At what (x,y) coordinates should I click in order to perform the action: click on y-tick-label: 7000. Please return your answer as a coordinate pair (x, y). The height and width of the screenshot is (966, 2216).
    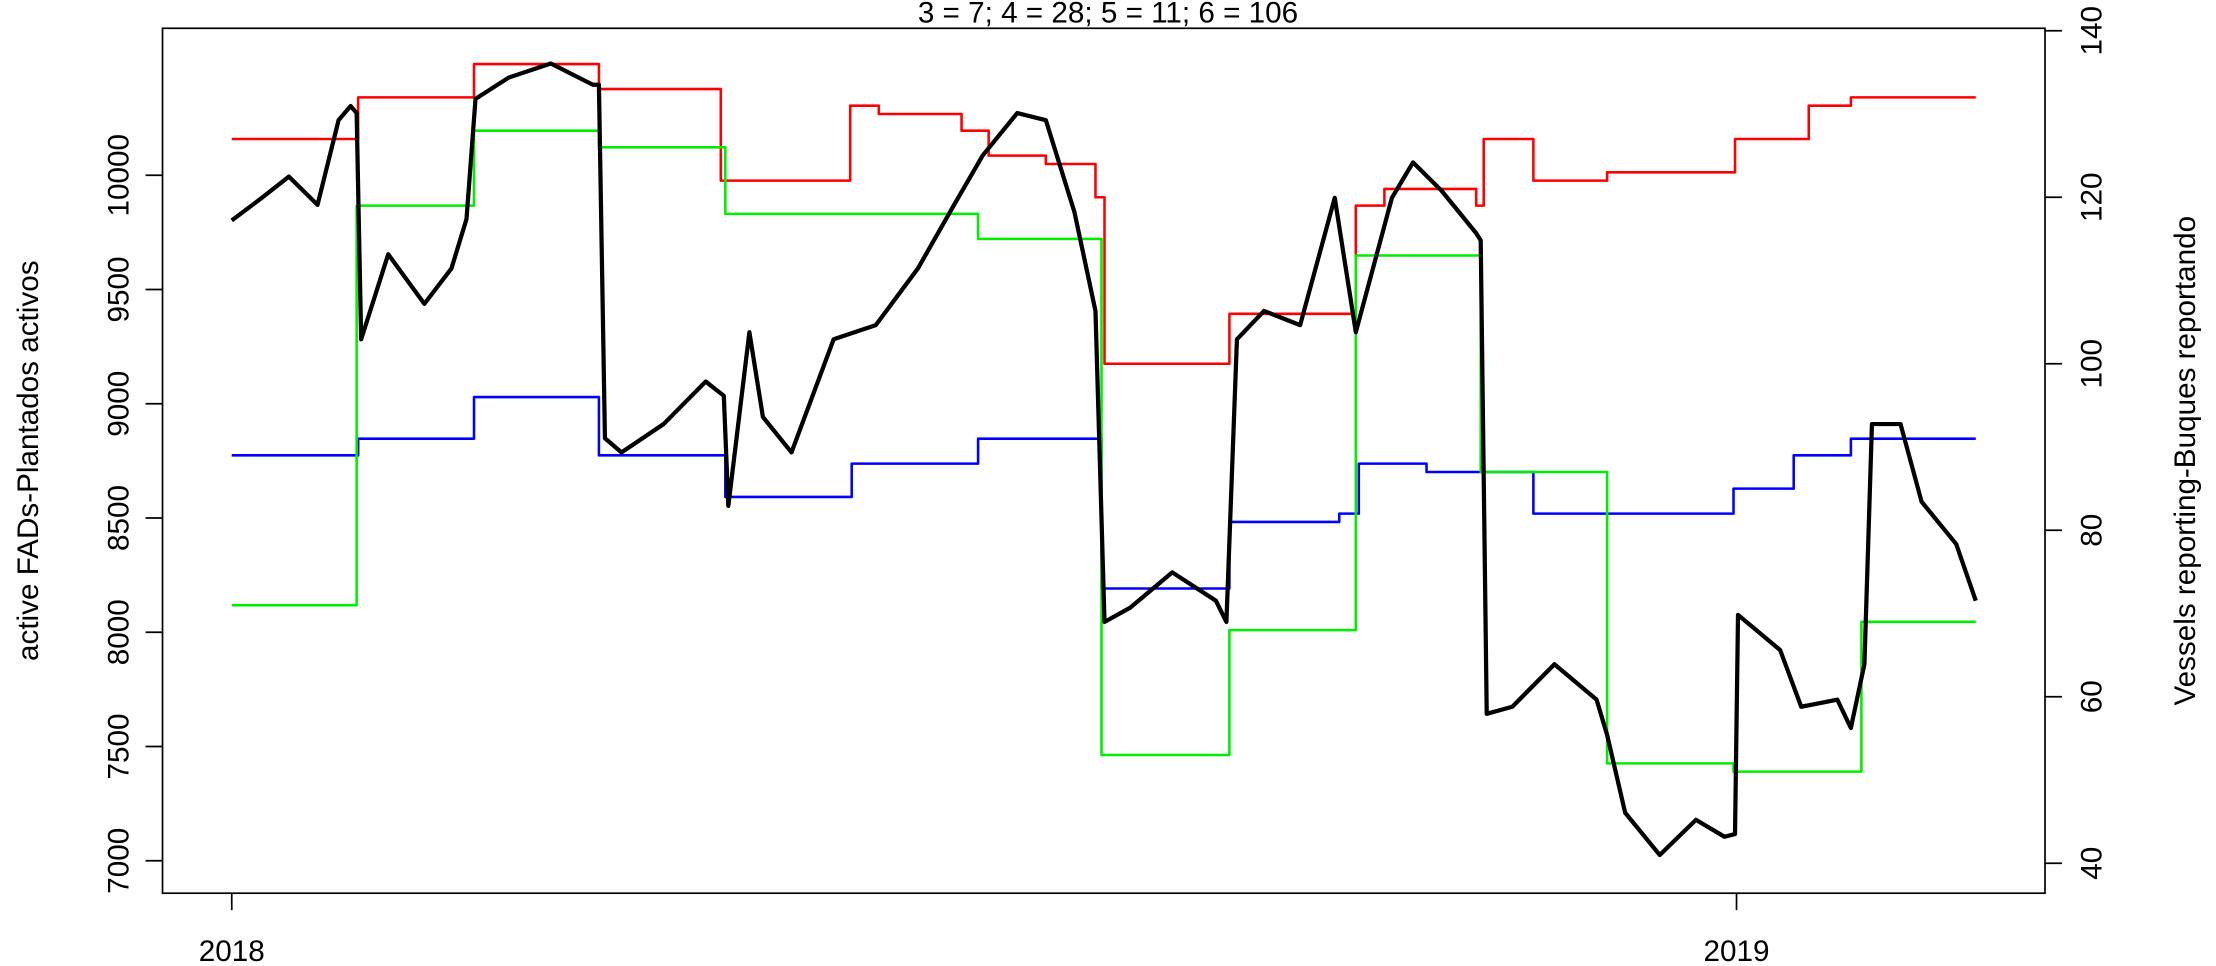
    Looking at the image, I should click on (119, 861).